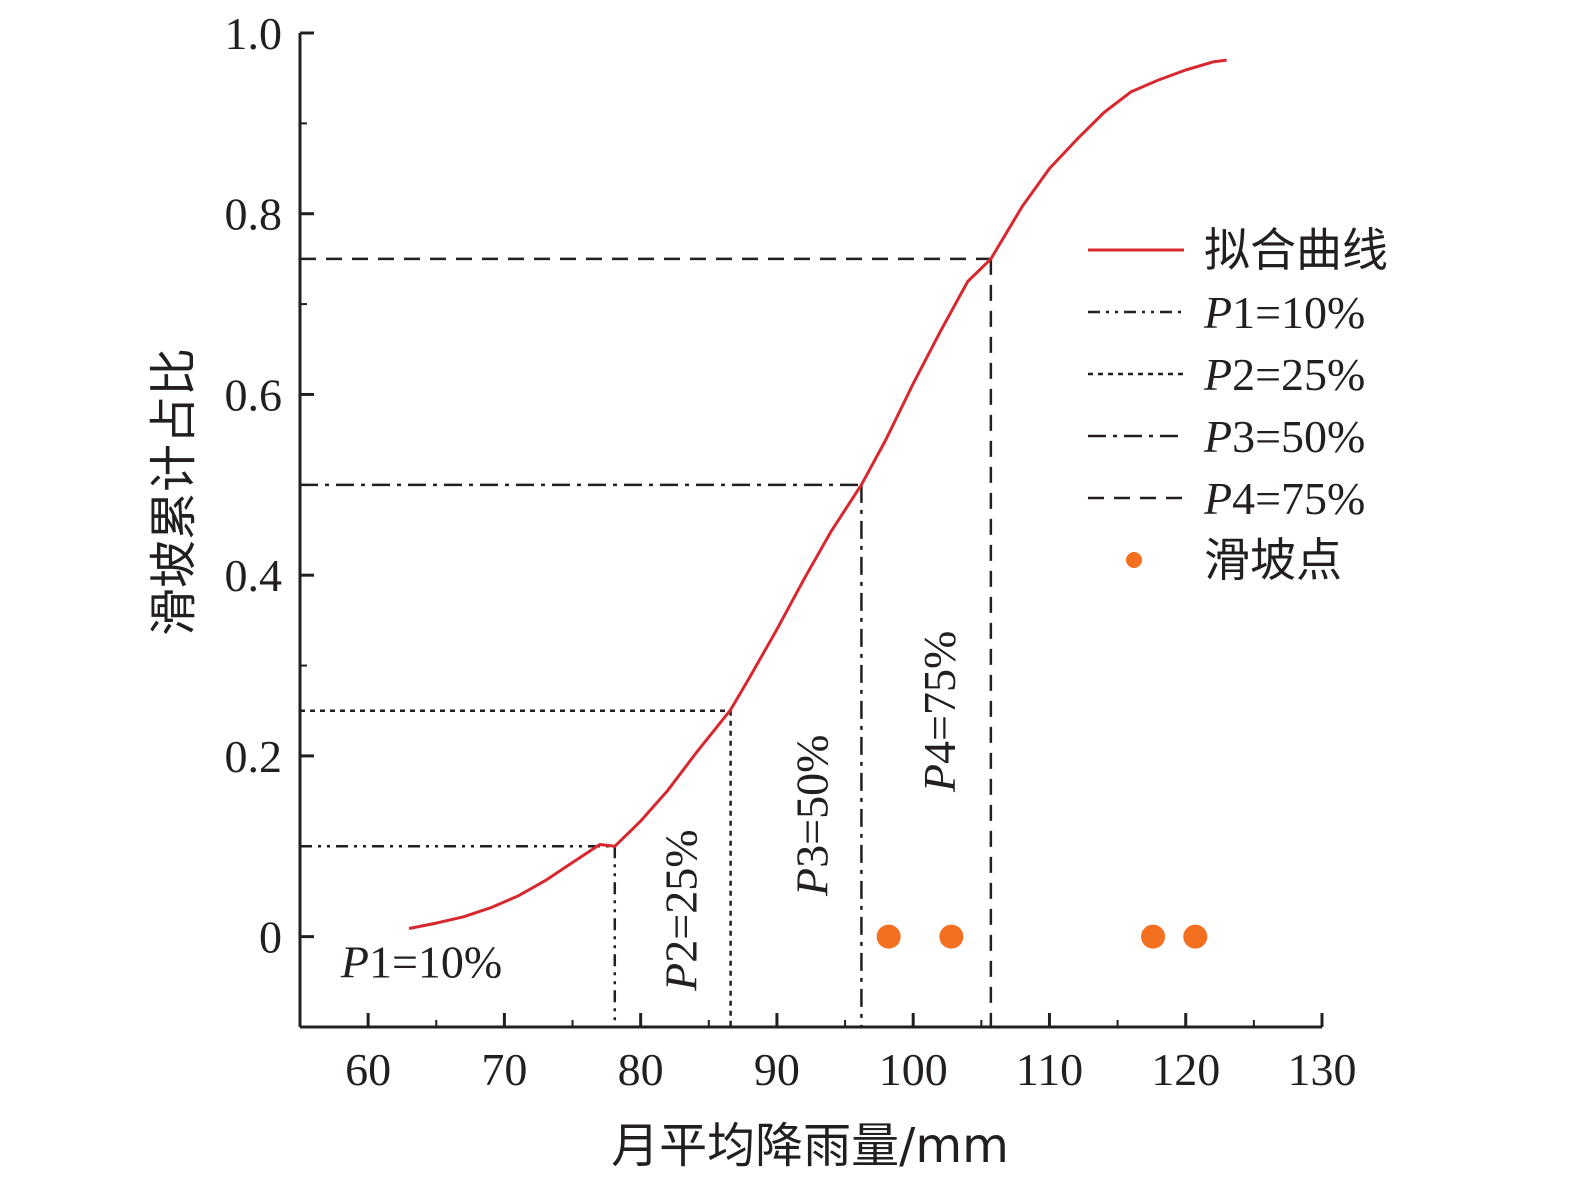  I want to click on legend-marker-landslide-point, so click(1134, 560).